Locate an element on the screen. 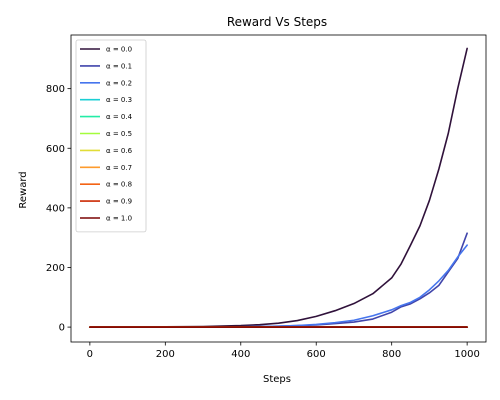  y-tick-label-3: 600 is located at coordinates (55, 149).